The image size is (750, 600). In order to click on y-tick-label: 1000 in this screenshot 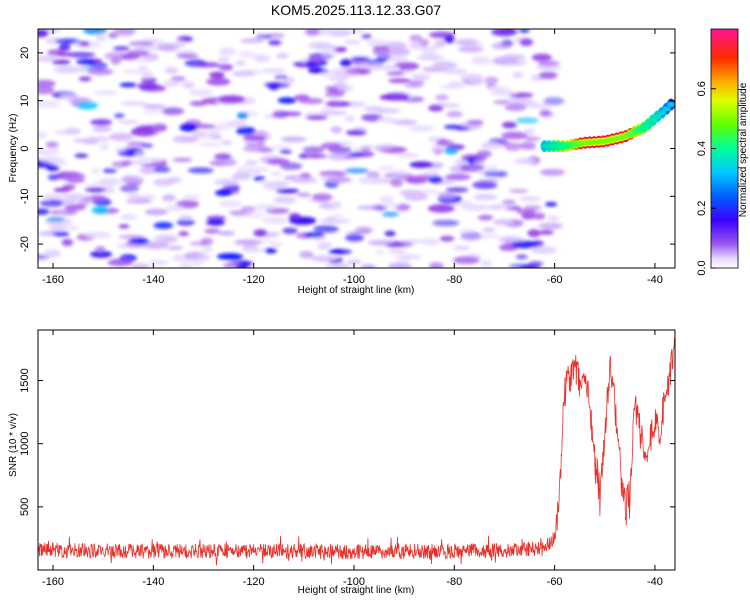, I will do `click(25, 443)`.